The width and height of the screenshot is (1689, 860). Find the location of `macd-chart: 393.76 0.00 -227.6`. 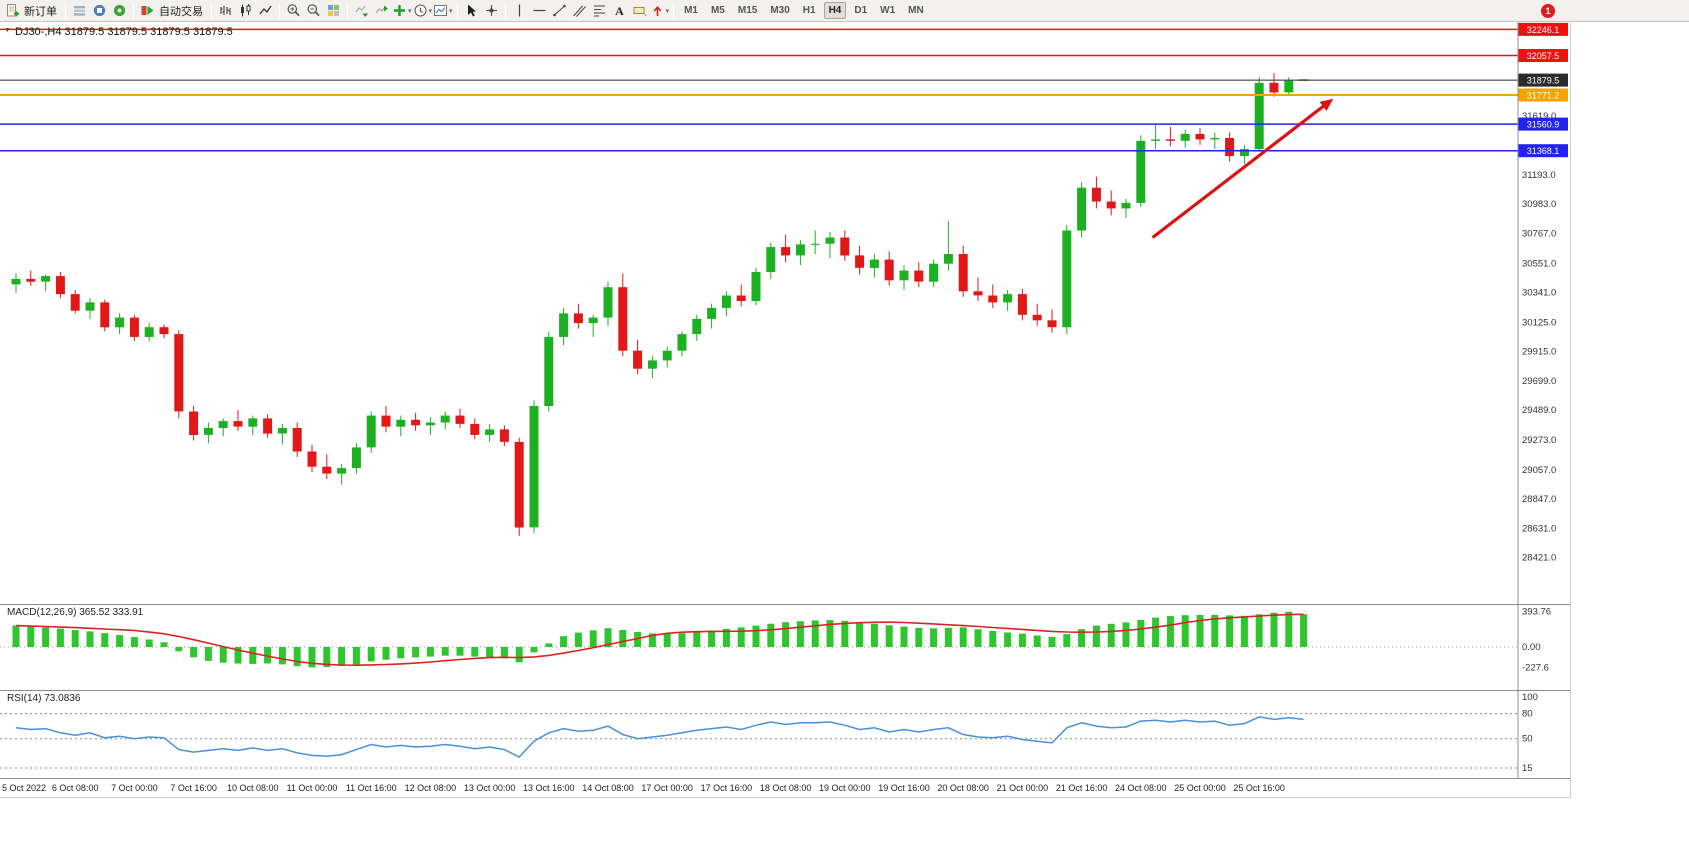

macd-chart: 393.76 0.00 -227.6 is located at coordinates (785, 647).